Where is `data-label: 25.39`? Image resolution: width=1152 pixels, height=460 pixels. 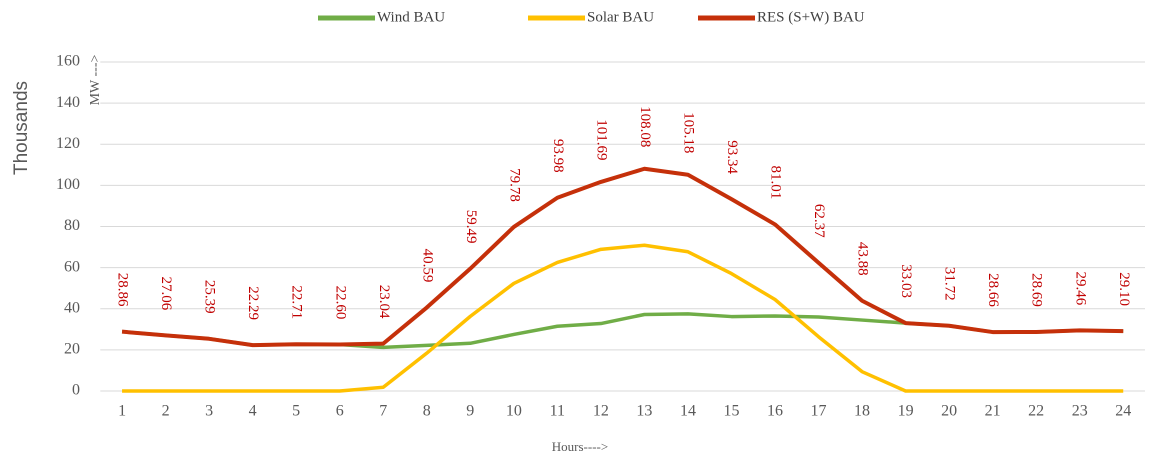 data-label: 25.39 is located at coordinates (210, 297).